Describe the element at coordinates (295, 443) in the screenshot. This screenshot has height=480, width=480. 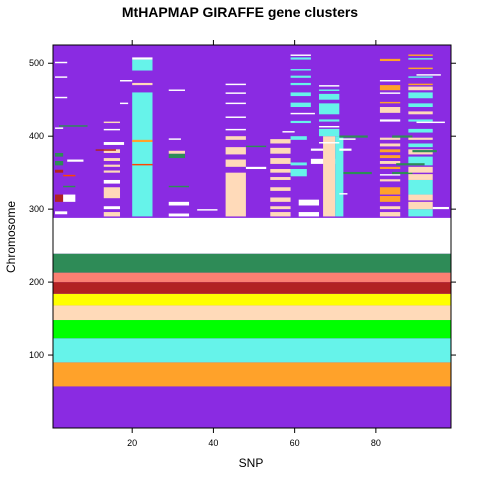
I see `x-tick-label: 60` at that location.